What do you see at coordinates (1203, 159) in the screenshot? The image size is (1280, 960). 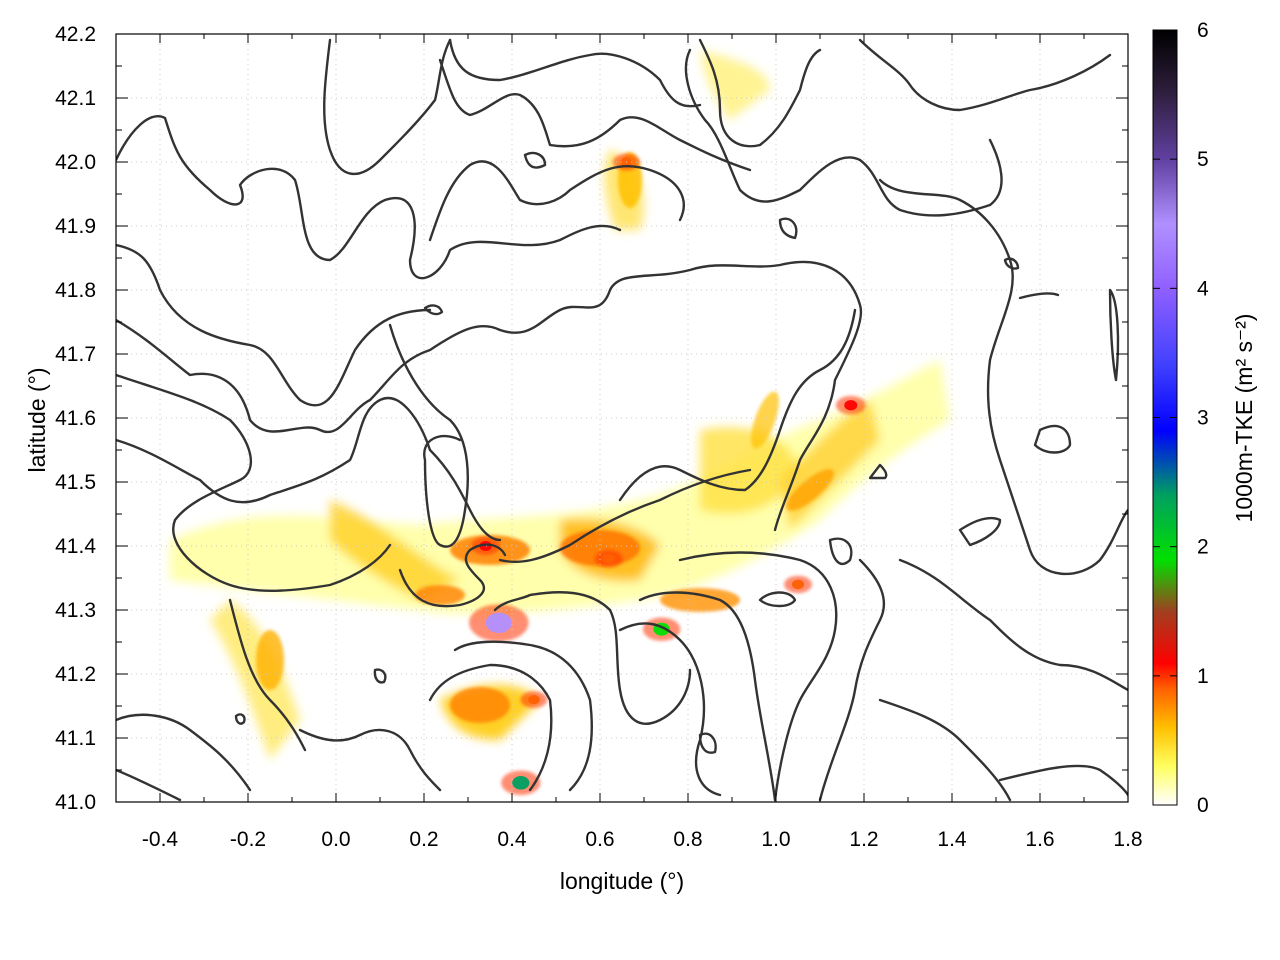 I see `colorbar-tick-label: 5` at bounding box center [1203, 159].